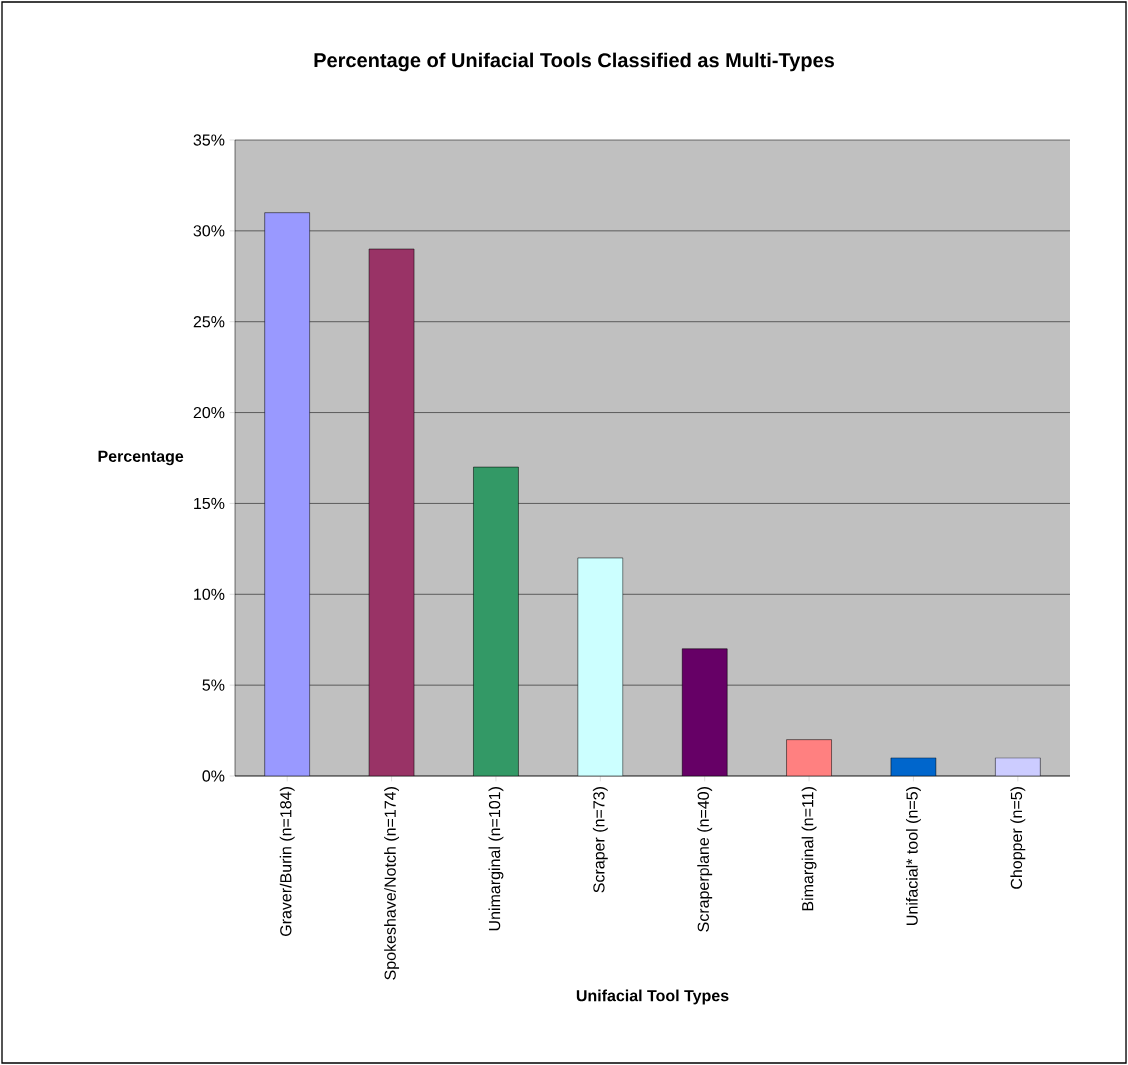 Image resolution: width=1128 pixels, height=1065 pixels. What do you see at coordinates (209, 503) in the screenshot?
I see `y-tick-label: 15%` at bounding box center [209, 503].